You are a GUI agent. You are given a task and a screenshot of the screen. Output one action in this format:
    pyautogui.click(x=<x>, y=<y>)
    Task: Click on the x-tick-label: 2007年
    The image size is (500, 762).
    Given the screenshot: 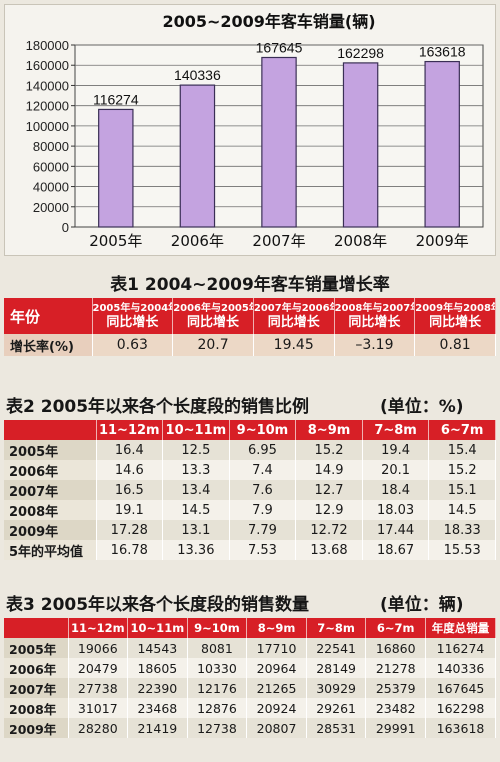 What is the action you would take?
    pyautogui.click(x=278, y=241)
    